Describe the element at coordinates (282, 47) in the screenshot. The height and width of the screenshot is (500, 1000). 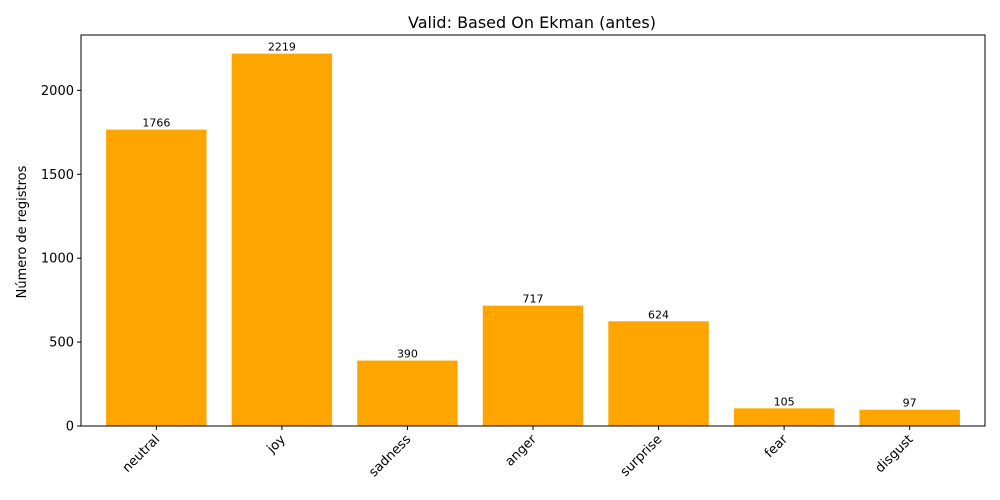
I see `data-label-joy: 2219` at that location.